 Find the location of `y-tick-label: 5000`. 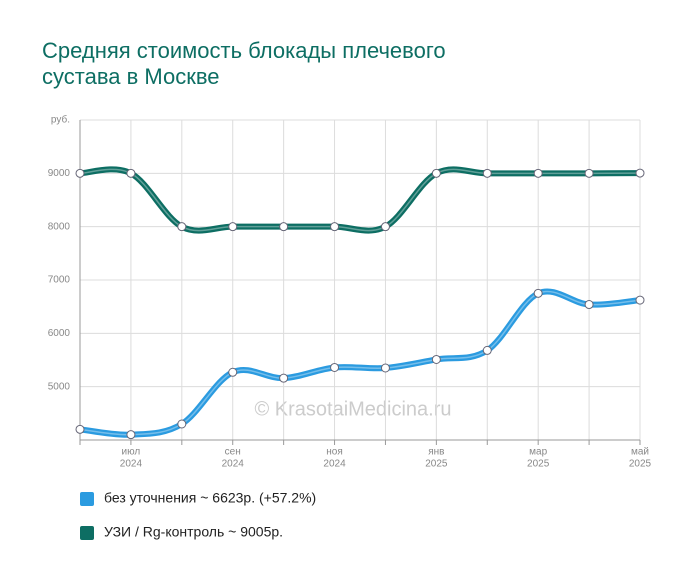

y-tick-label: 5000 is located at coordinates (59, 386).